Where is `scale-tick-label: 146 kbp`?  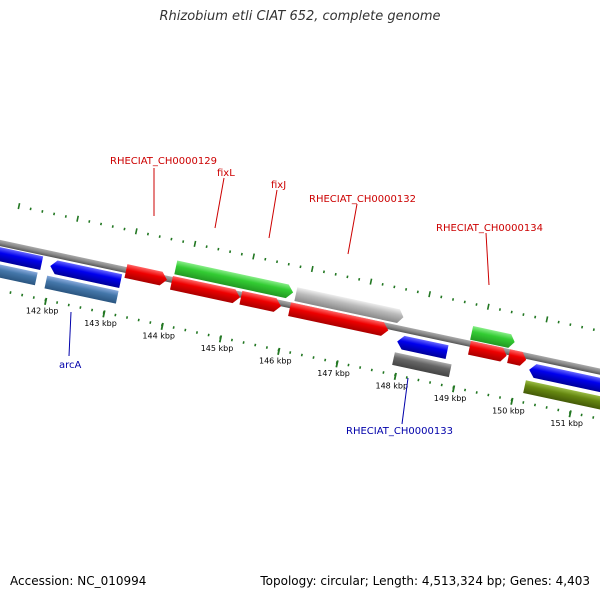
scale-tick-label: 146 kbp is located at coordinates (275, 360).